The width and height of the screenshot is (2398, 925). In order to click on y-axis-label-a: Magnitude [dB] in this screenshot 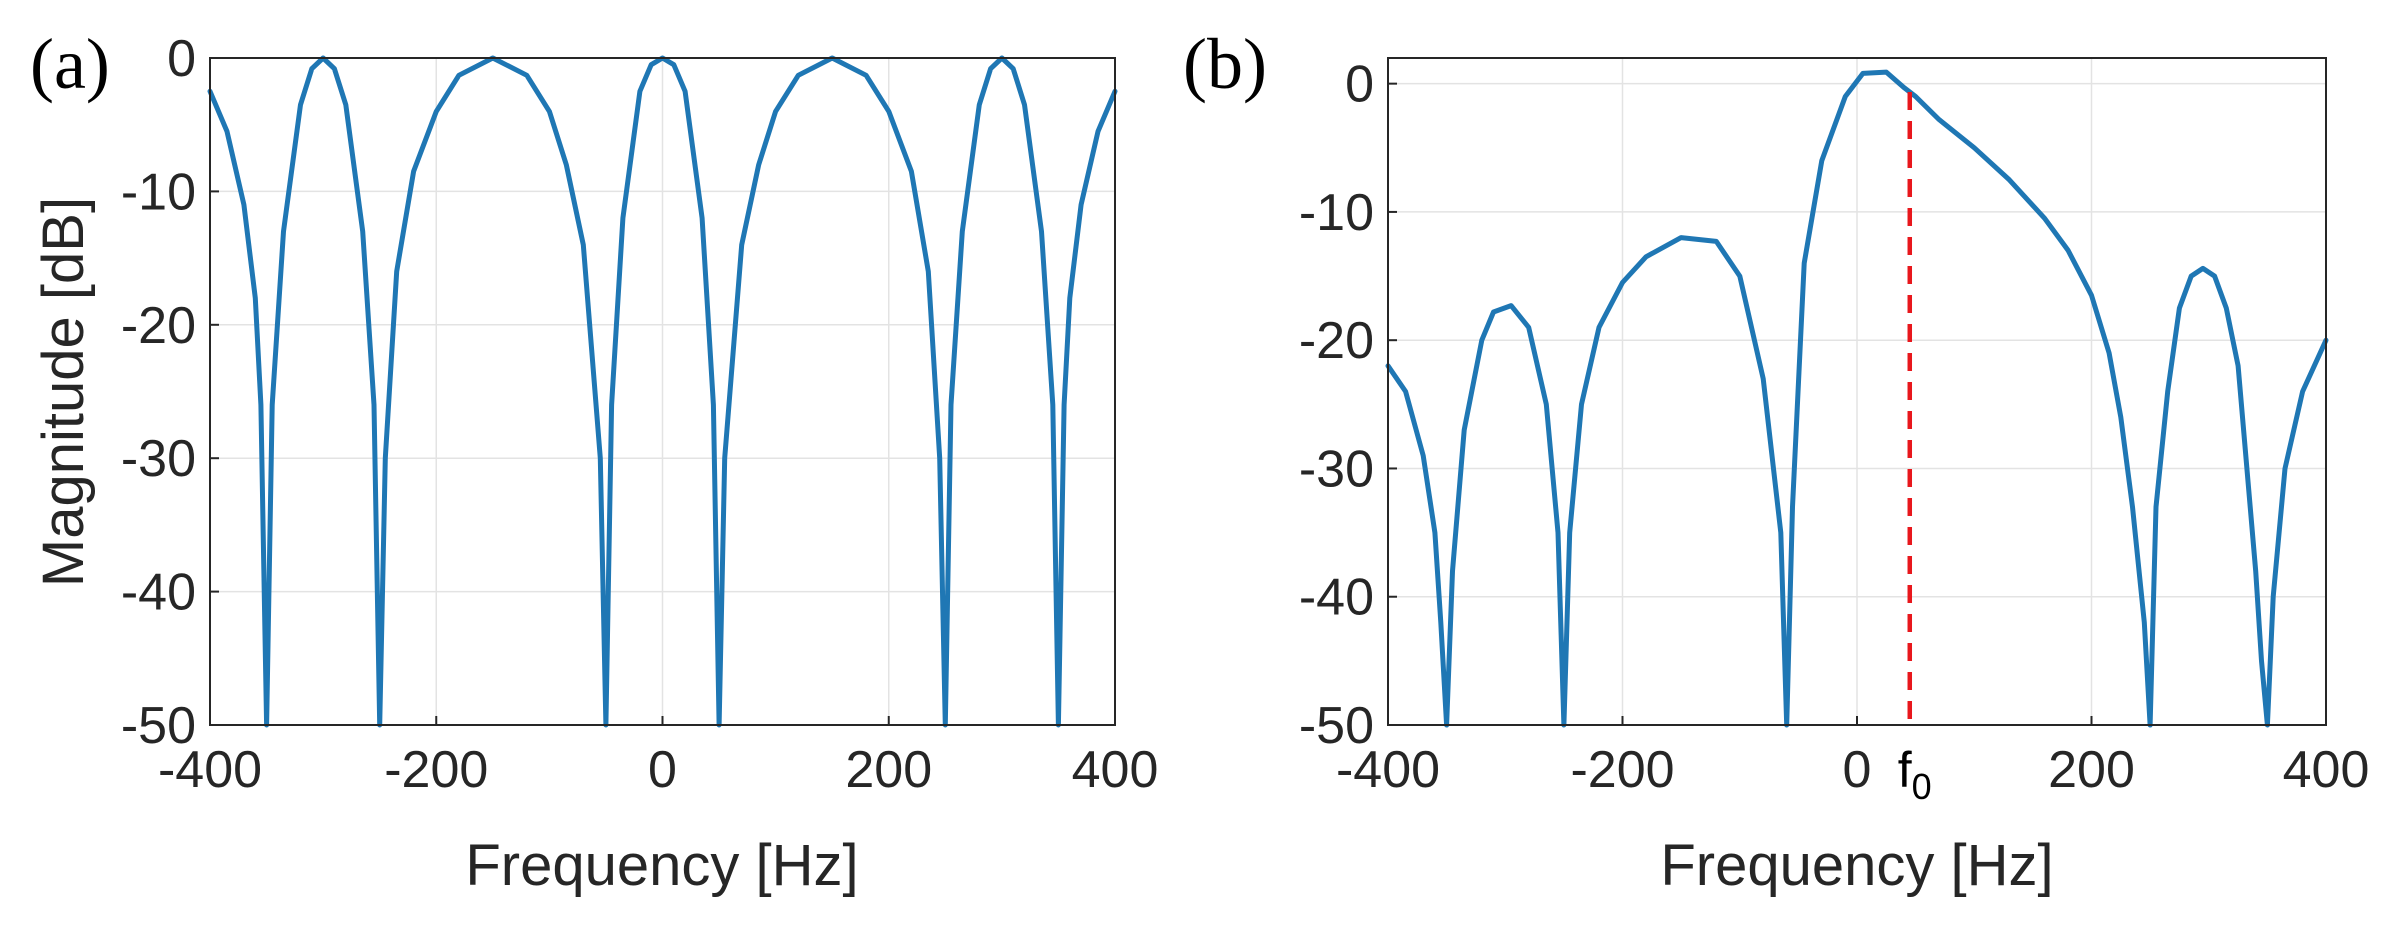, I will do `click(63, 392)`.